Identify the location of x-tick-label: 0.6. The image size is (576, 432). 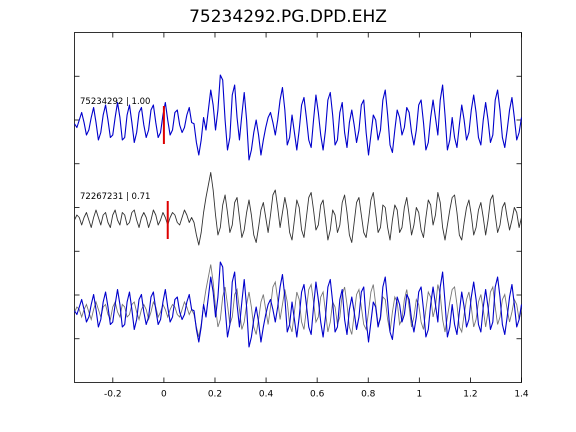
(317, 395).